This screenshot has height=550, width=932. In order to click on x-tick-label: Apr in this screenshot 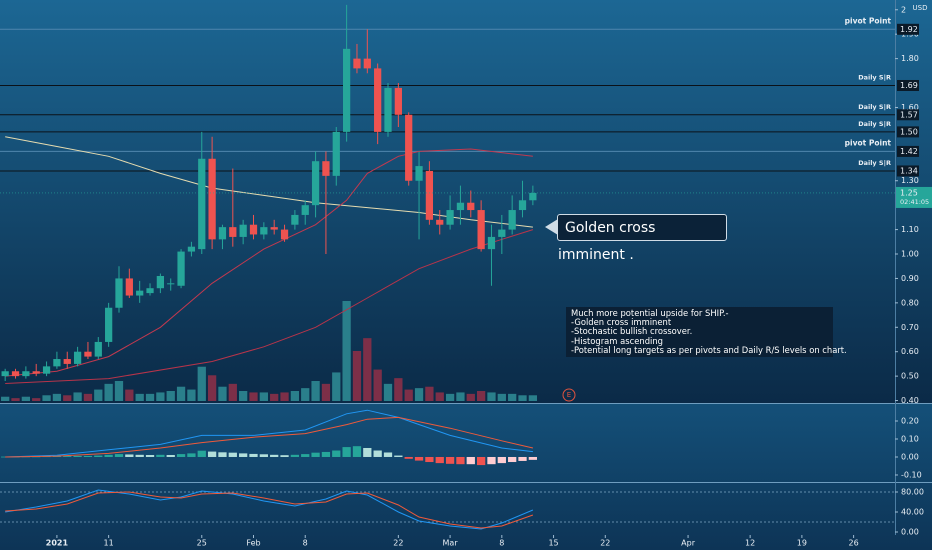, I will do `click(688, 543)`.